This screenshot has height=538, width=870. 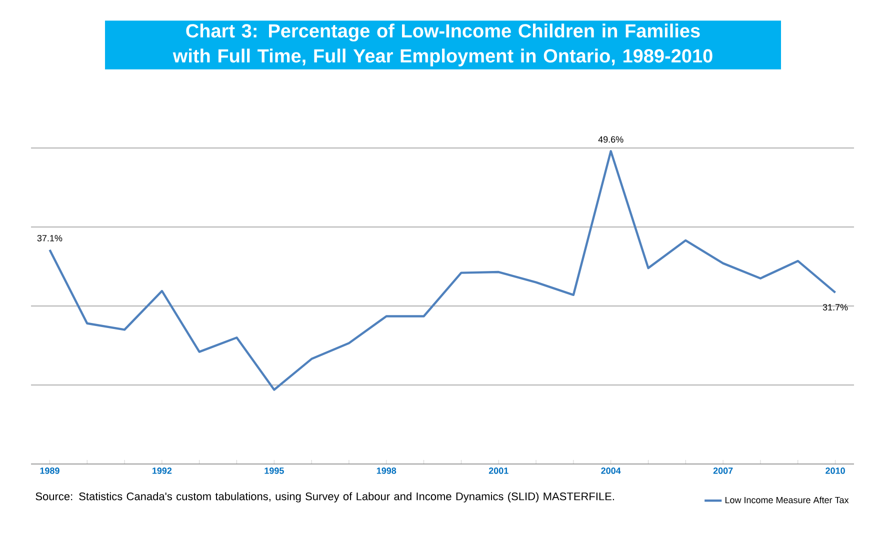 I want to click on x-tick-label: 1989, so click(x=50, y=471).